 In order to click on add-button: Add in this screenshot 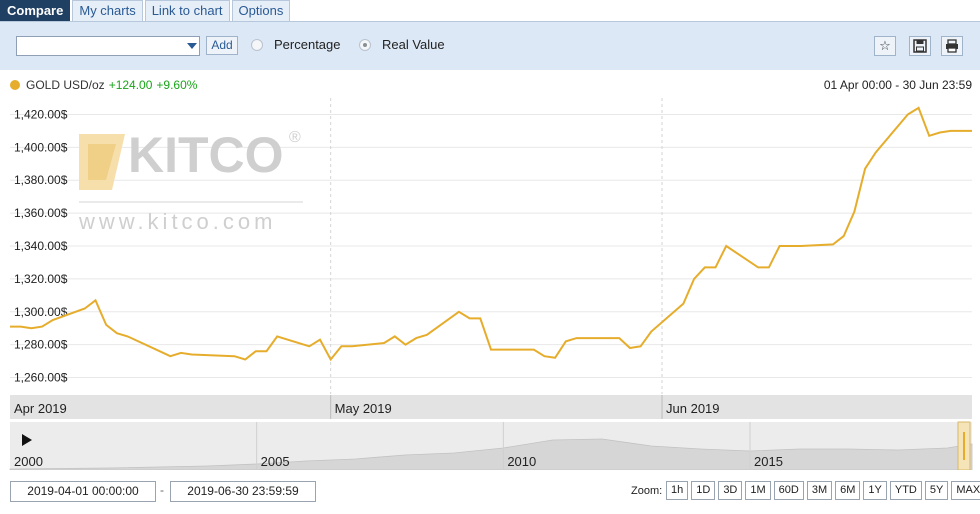, I will do `click(222, 45)`.